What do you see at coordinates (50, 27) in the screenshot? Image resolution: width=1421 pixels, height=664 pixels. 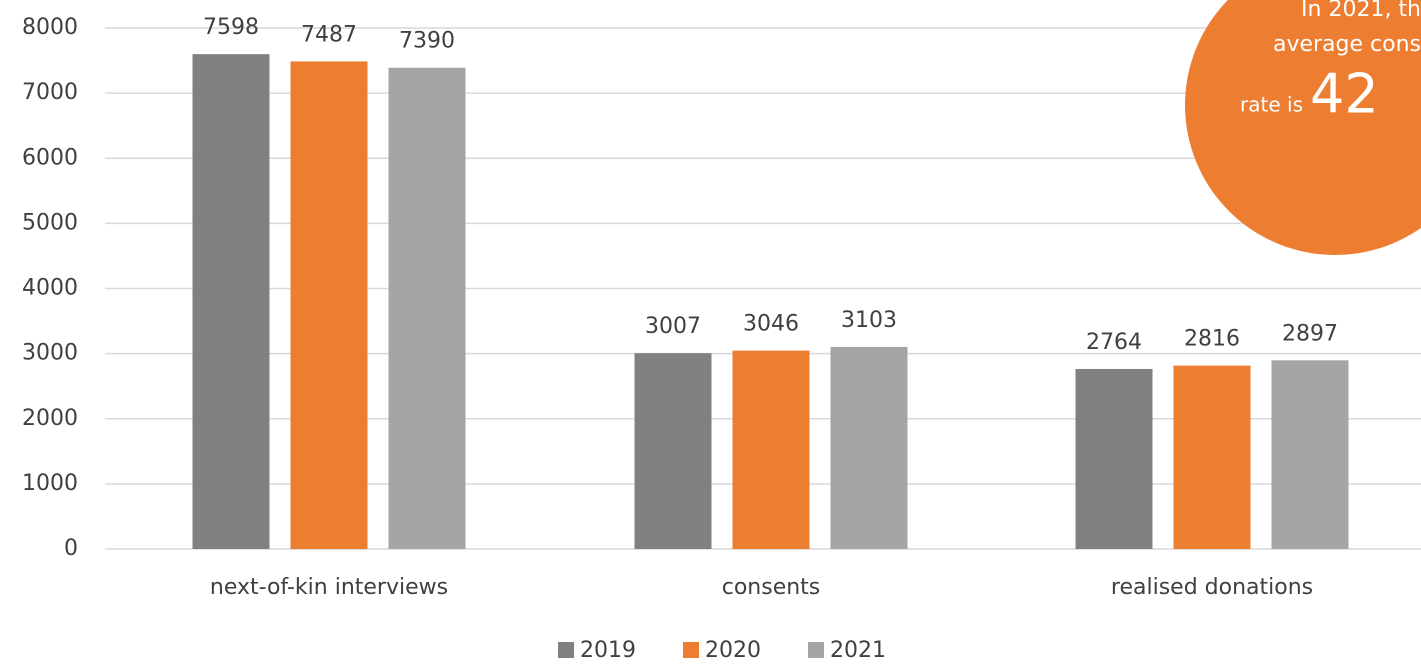 I see `y-tick-label: 8000` at bounding box center [50, 27].